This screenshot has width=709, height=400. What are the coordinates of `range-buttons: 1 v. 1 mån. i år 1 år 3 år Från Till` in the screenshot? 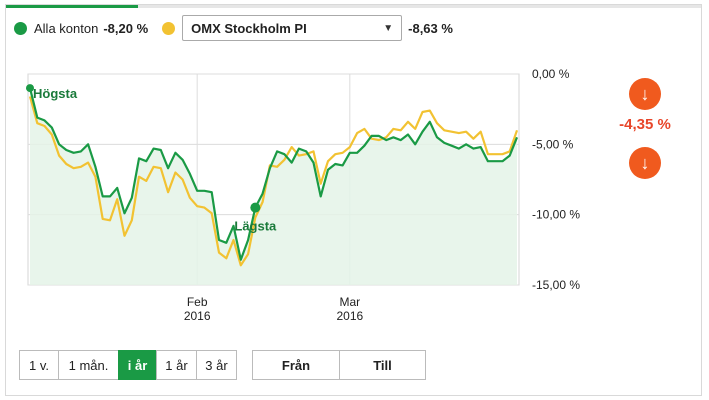 It's located at (222, 365).